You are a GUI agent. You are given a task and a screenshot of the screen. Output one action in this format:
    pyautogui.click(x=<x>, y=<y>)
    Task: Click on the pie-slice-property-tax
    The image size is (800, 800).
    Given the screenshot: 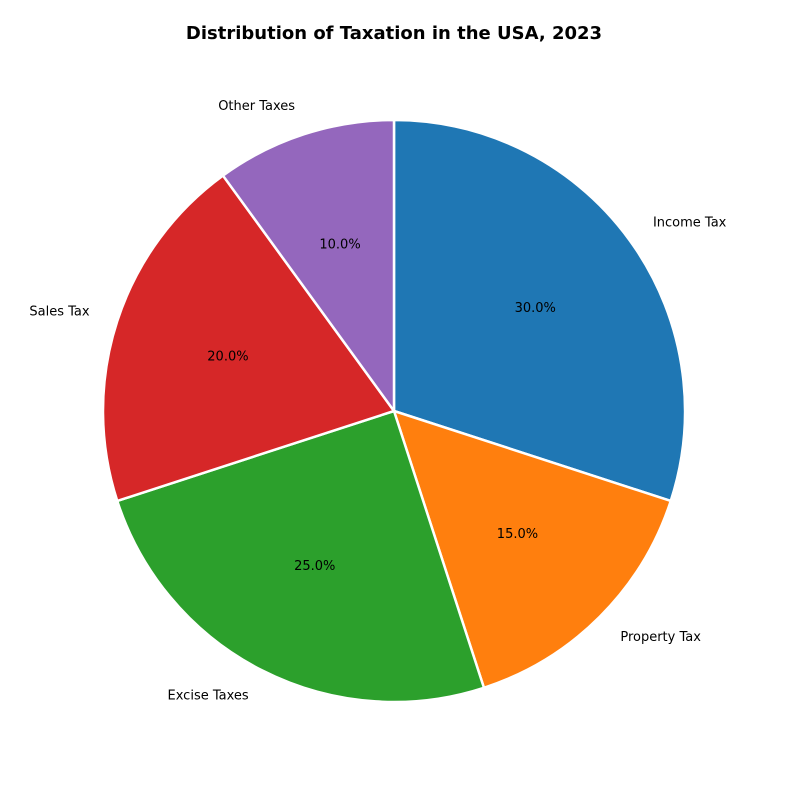 What is the action you would take?
    pyautogui.click(x=532, y=549)
    